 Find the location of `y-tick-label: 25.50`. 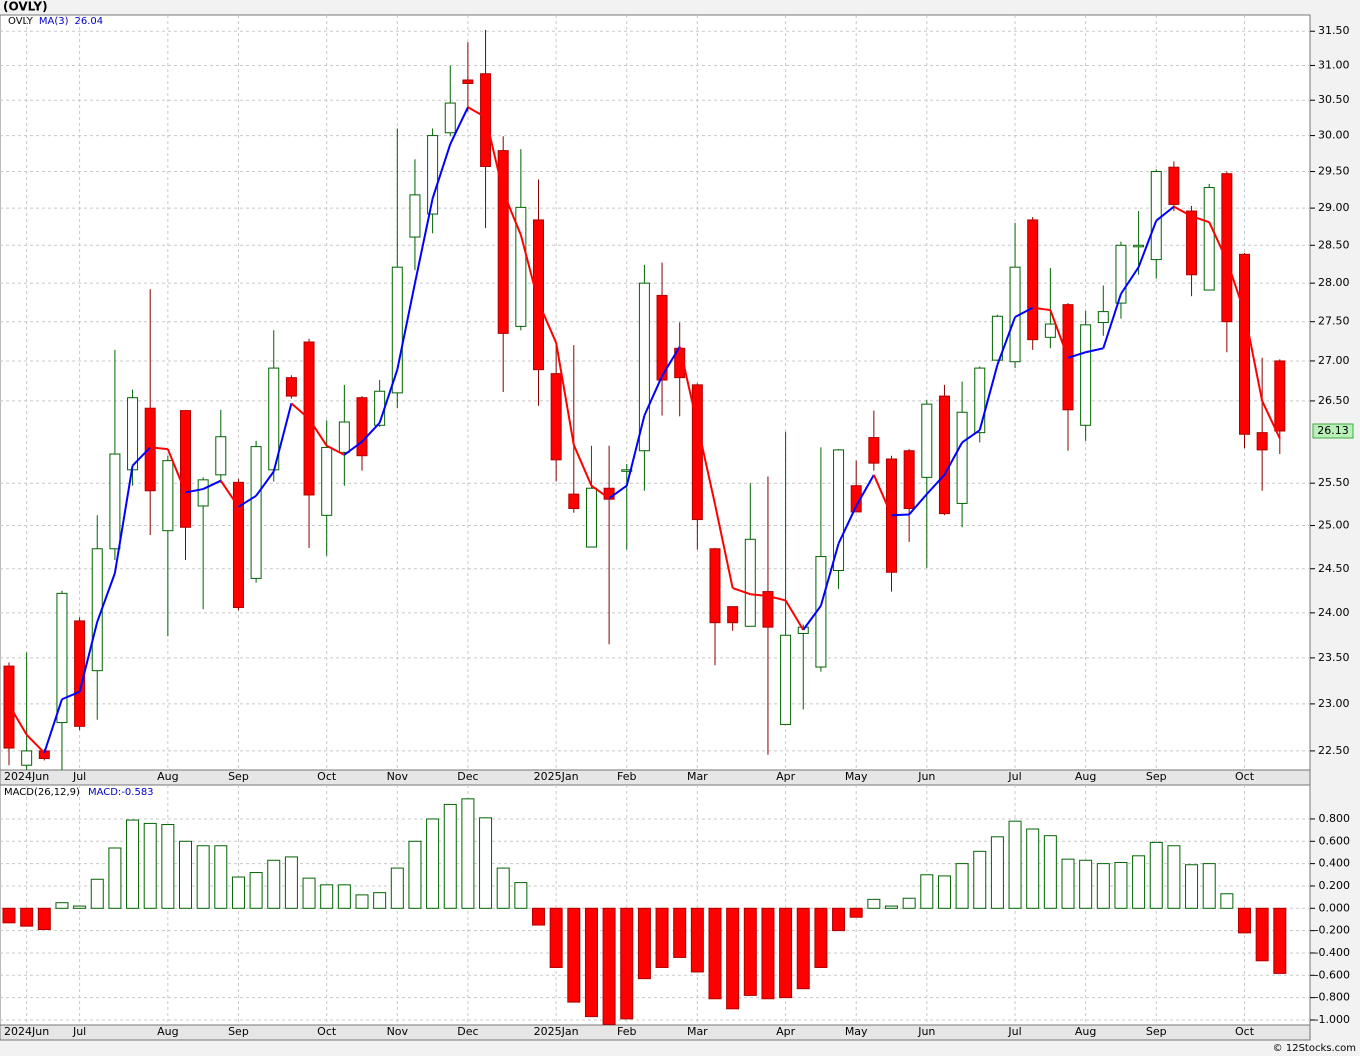

y-tick-label: 25.50 is located at coordinates (1334, 482).